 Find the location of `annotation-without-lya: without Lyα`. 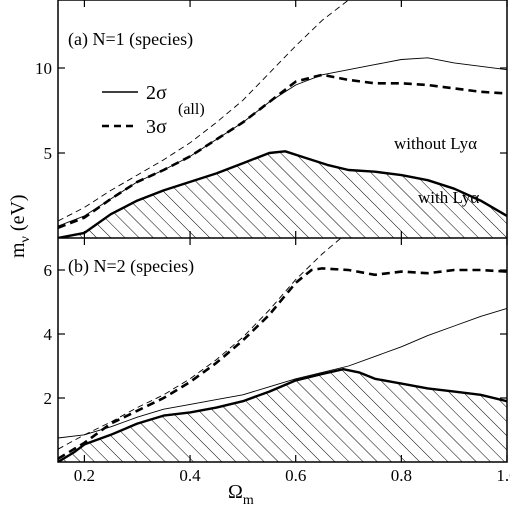

annotation-without-lya: without Lyα is located at coordinates (435, 143).